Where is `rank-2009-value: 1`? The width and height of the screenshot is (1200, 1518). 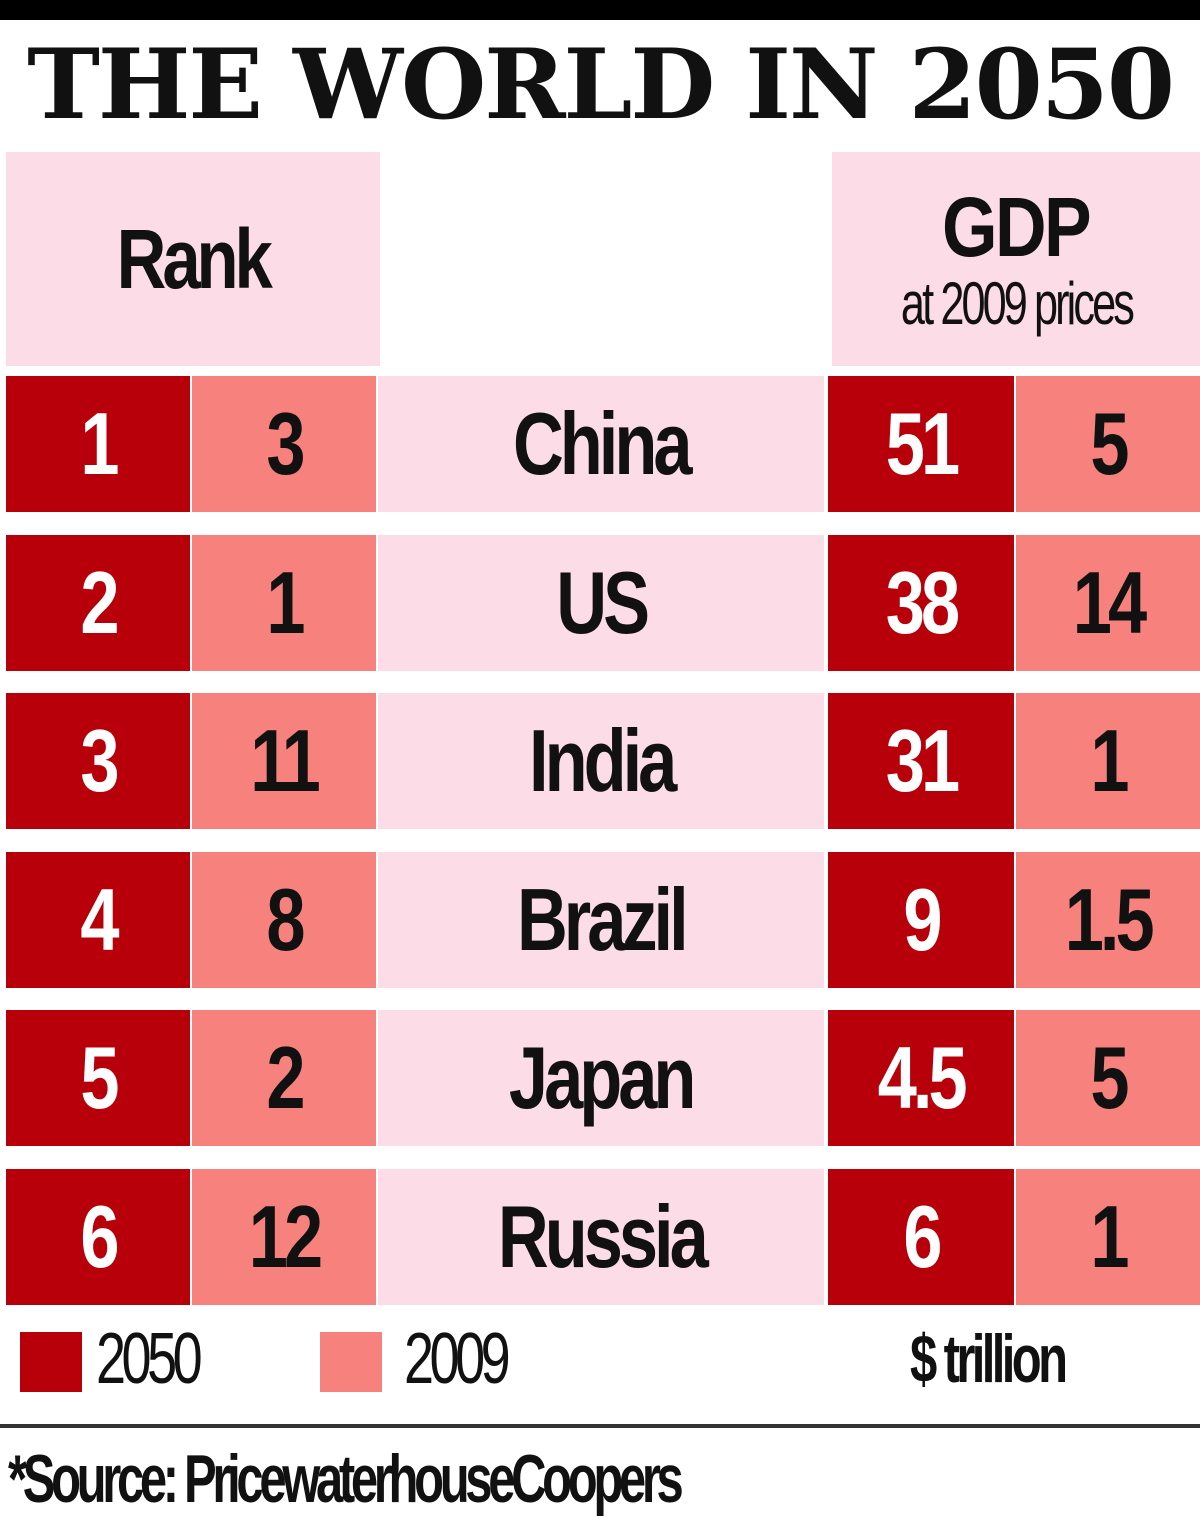
rank-2009-value: 1 is located at coordinates (285, 602).